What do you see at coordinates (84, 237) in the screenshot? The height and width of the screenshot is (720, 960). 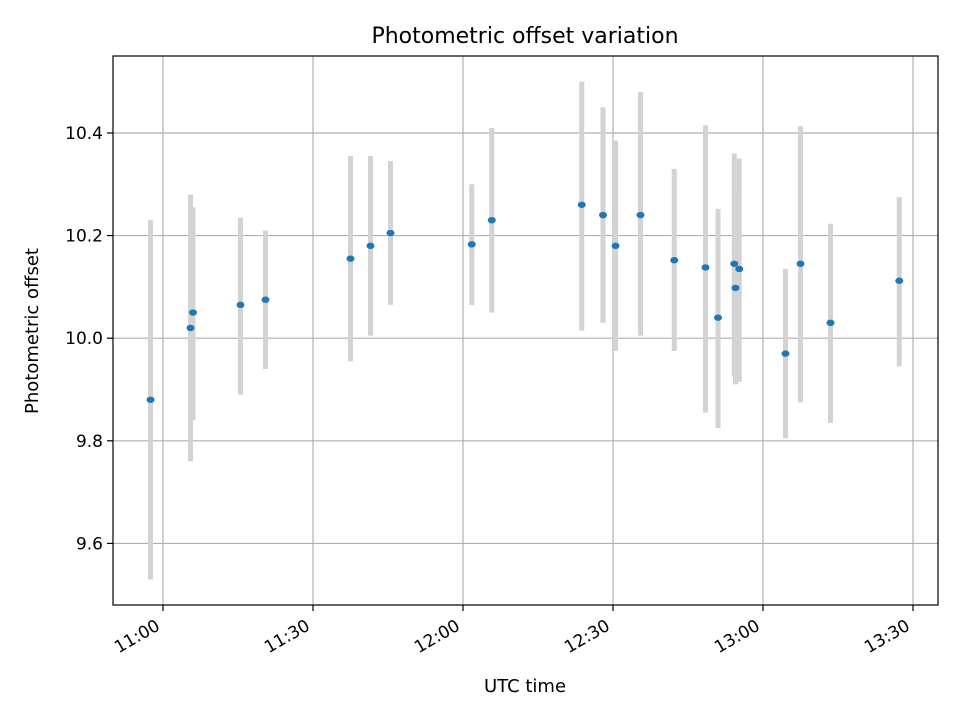 I see `y-tick-label: 10.2` at bounding box center [84, 237].